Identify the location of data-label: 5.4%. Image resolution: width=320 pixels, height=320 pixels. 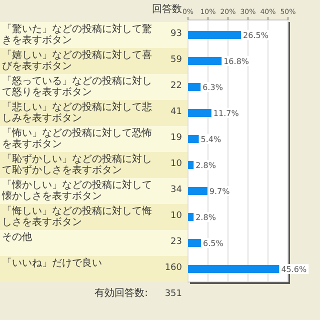
(211, 139).